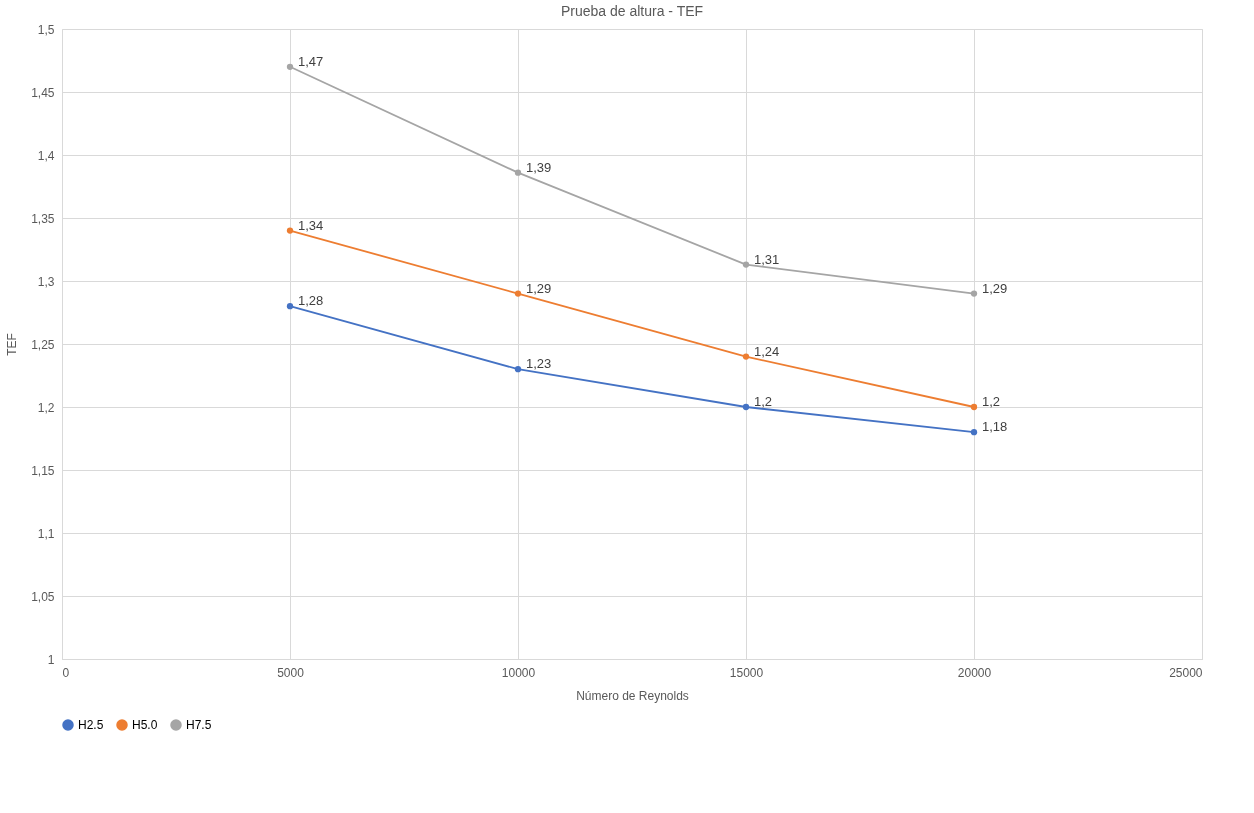  Describe the element at coordinates (539, 364) in the screenshot. I see `data-label: 1,23` at that location.